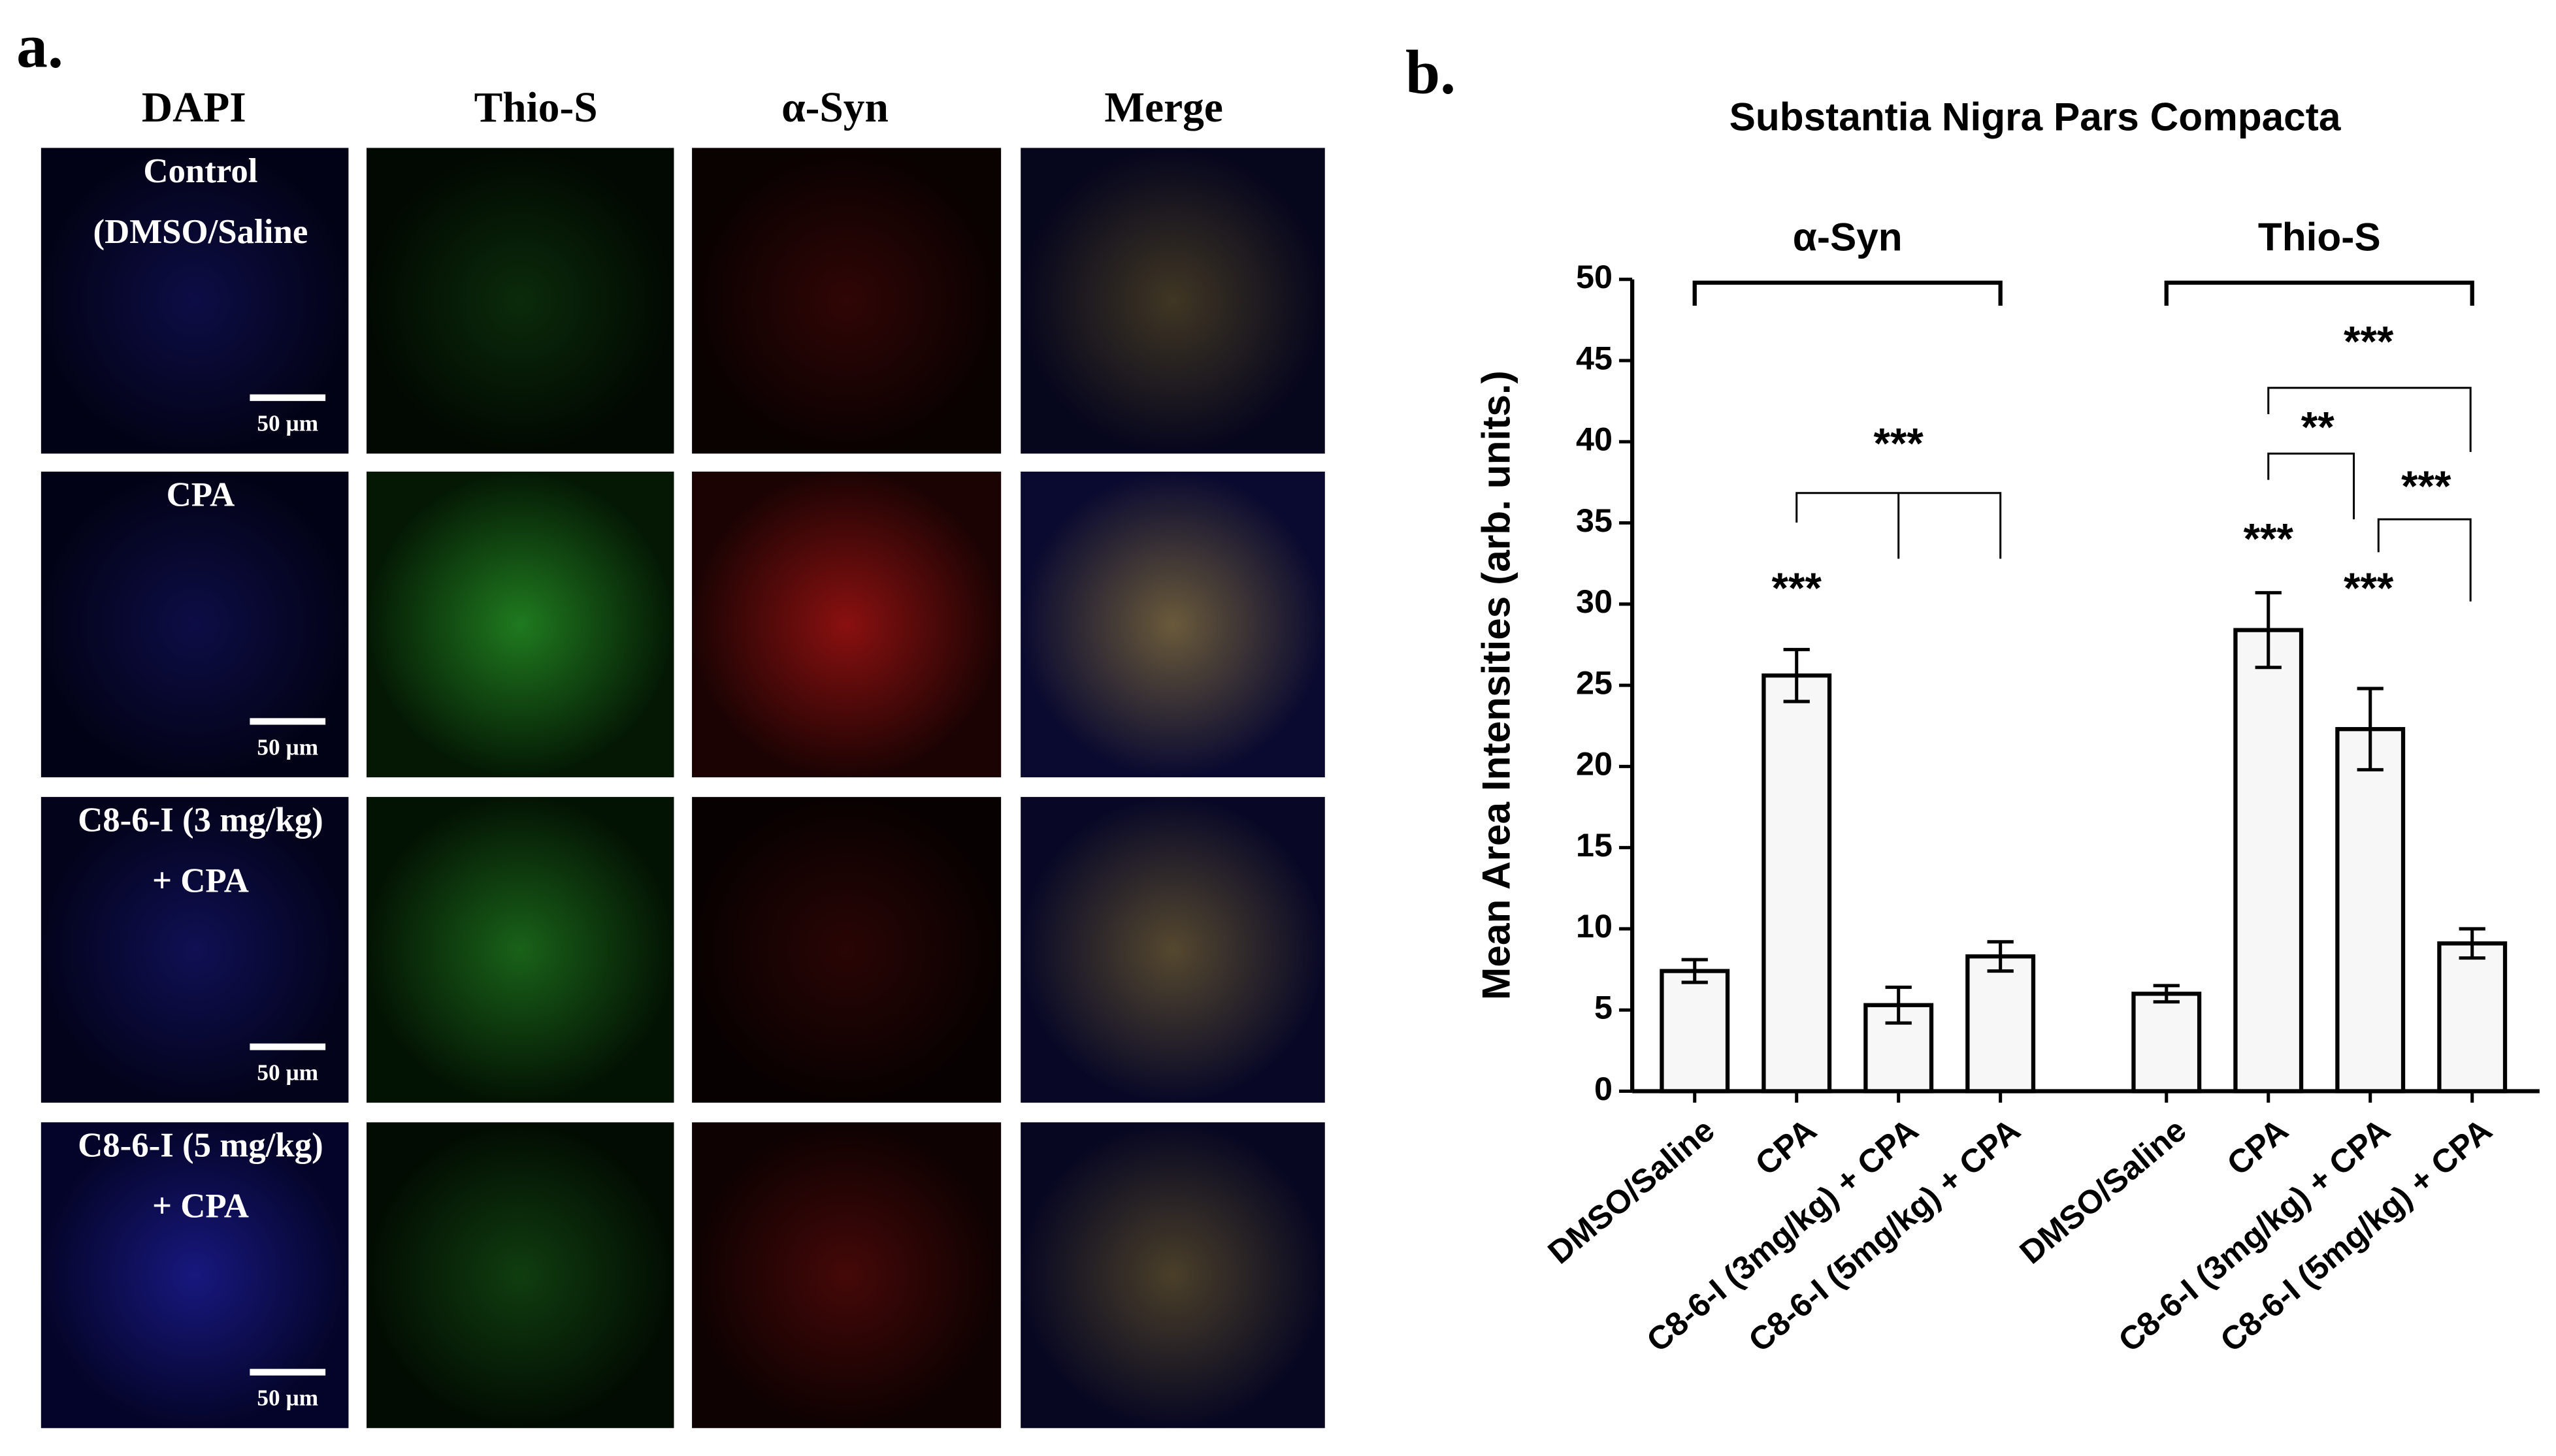 The height and width of the screenshot is (1456, 2556). Describe the element at coordinates (2319, 236) in the screenshot. I see `group-label: Thio-S` at that location.